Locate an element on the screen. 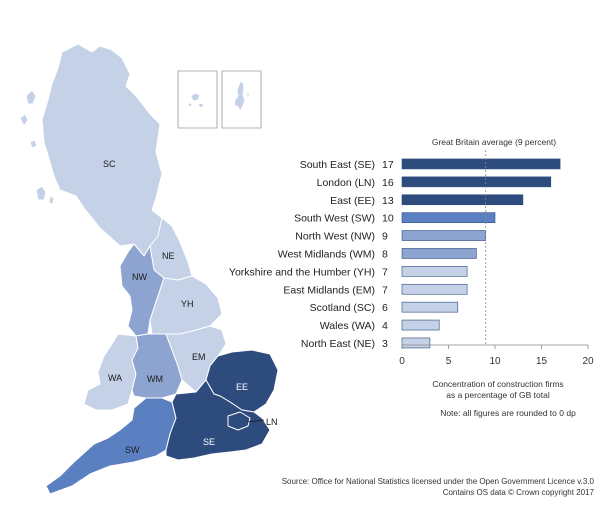 This screenshot has width=608, height=505. category-label-0: South East (SE) is located at coordinates (337, 165).